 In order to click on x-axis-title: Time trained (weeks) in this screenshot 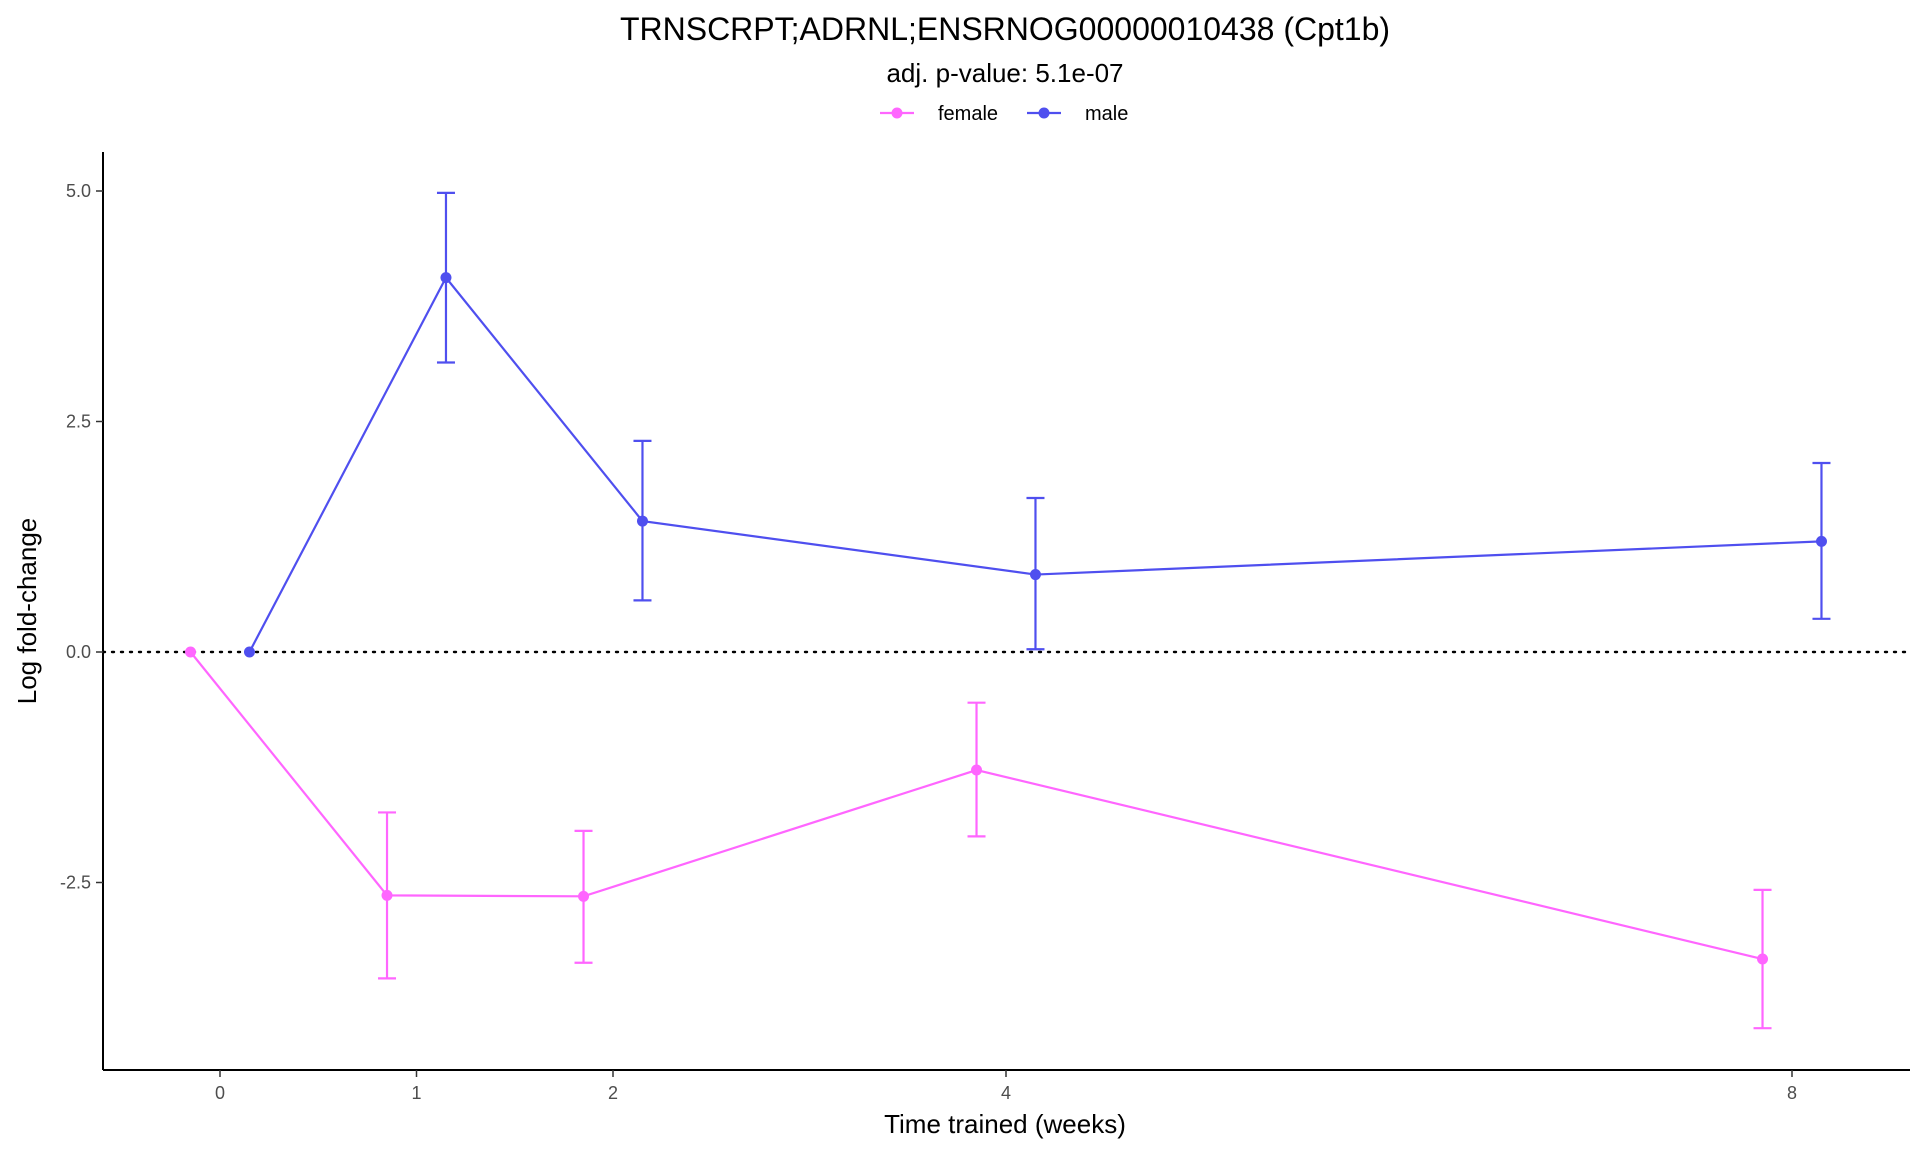, I will do `click(1005, 1124)`.